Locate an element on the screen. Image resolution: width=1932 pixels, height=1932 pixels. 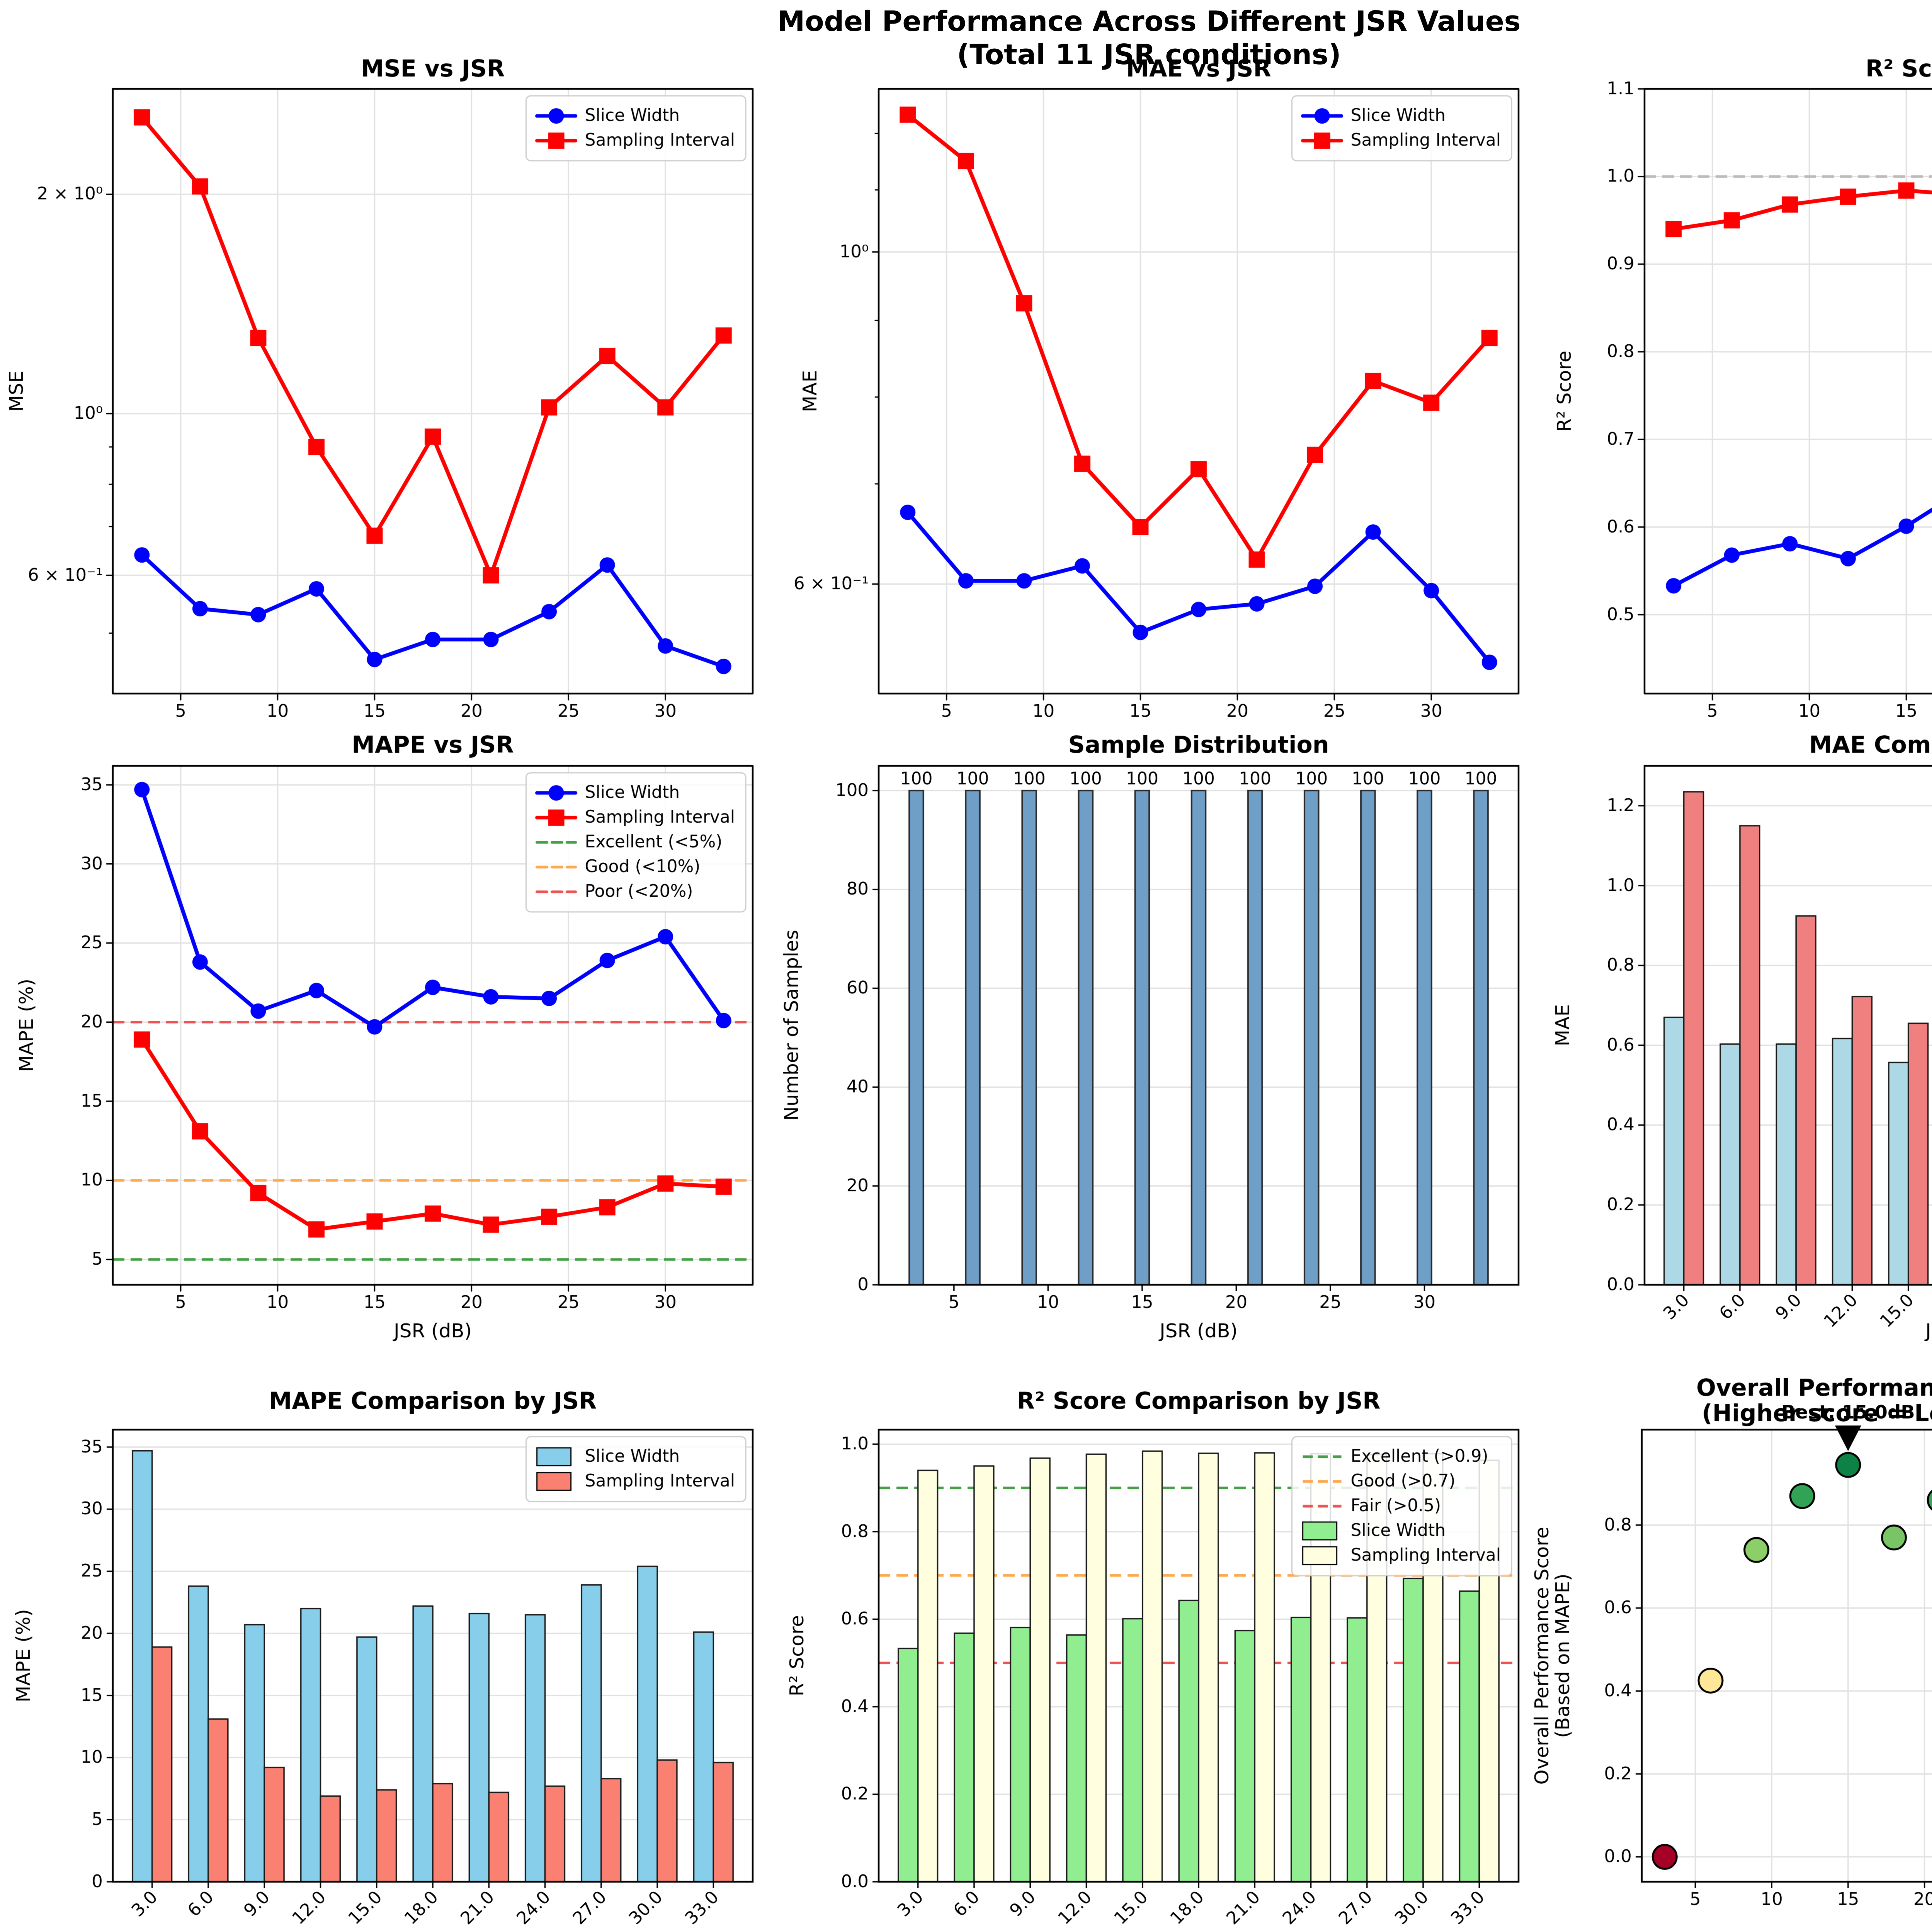
subplot-sample-distribution is located at coordinates (1149, 1051).